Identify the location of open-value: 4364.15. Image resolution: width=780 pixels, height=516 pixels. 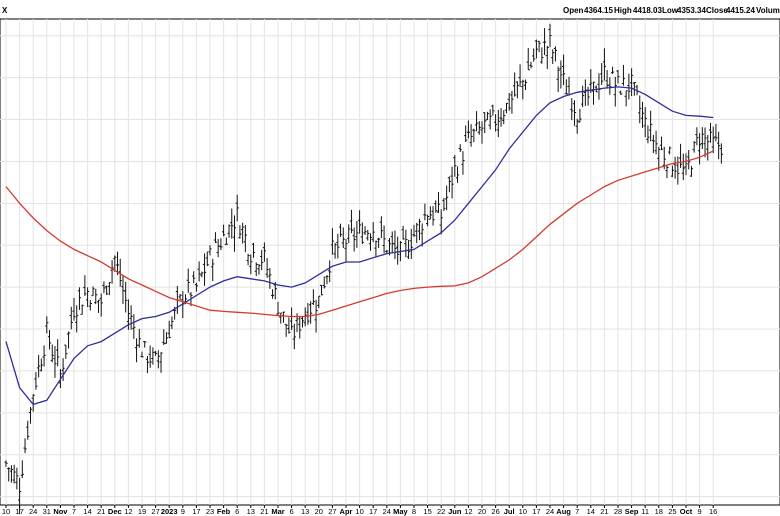
(598, 10).